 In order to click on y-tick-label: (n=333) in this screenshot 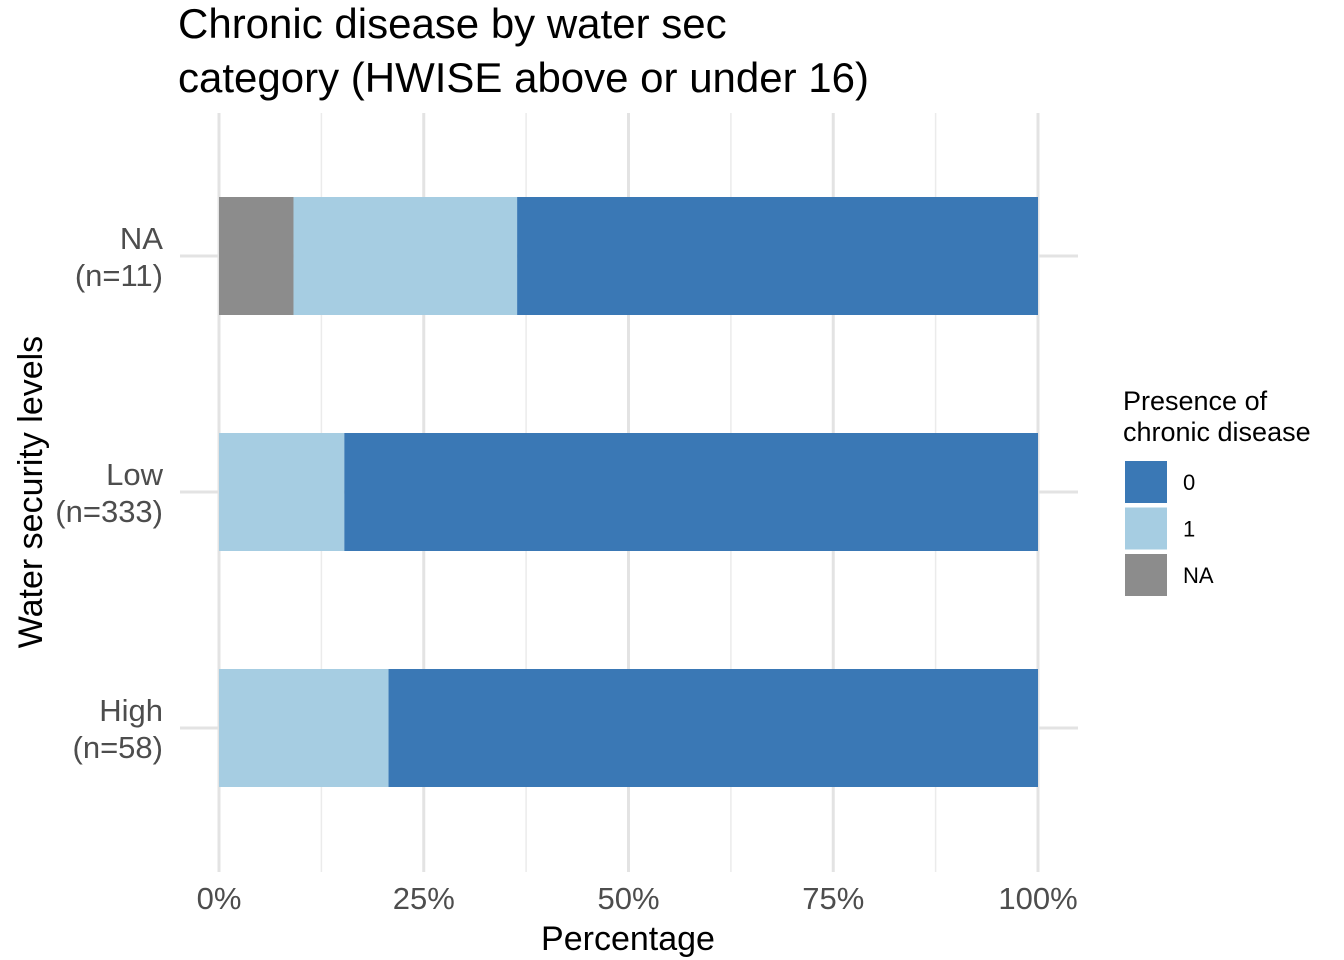, I will do `click(109, 511)`.